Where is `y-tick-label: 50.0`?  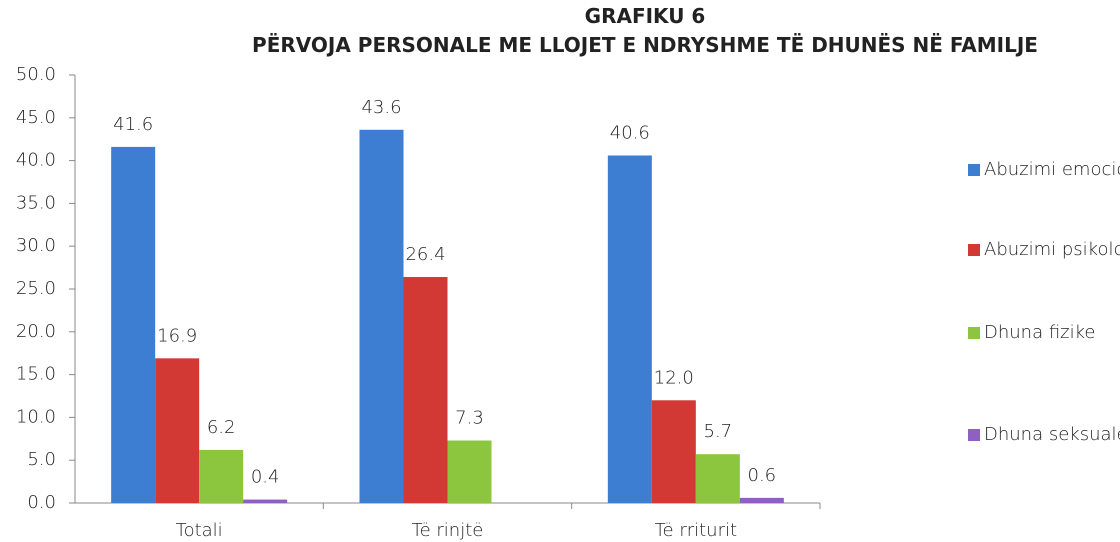
y-tick-label: 50.0 is located at coordinates (36, 74).